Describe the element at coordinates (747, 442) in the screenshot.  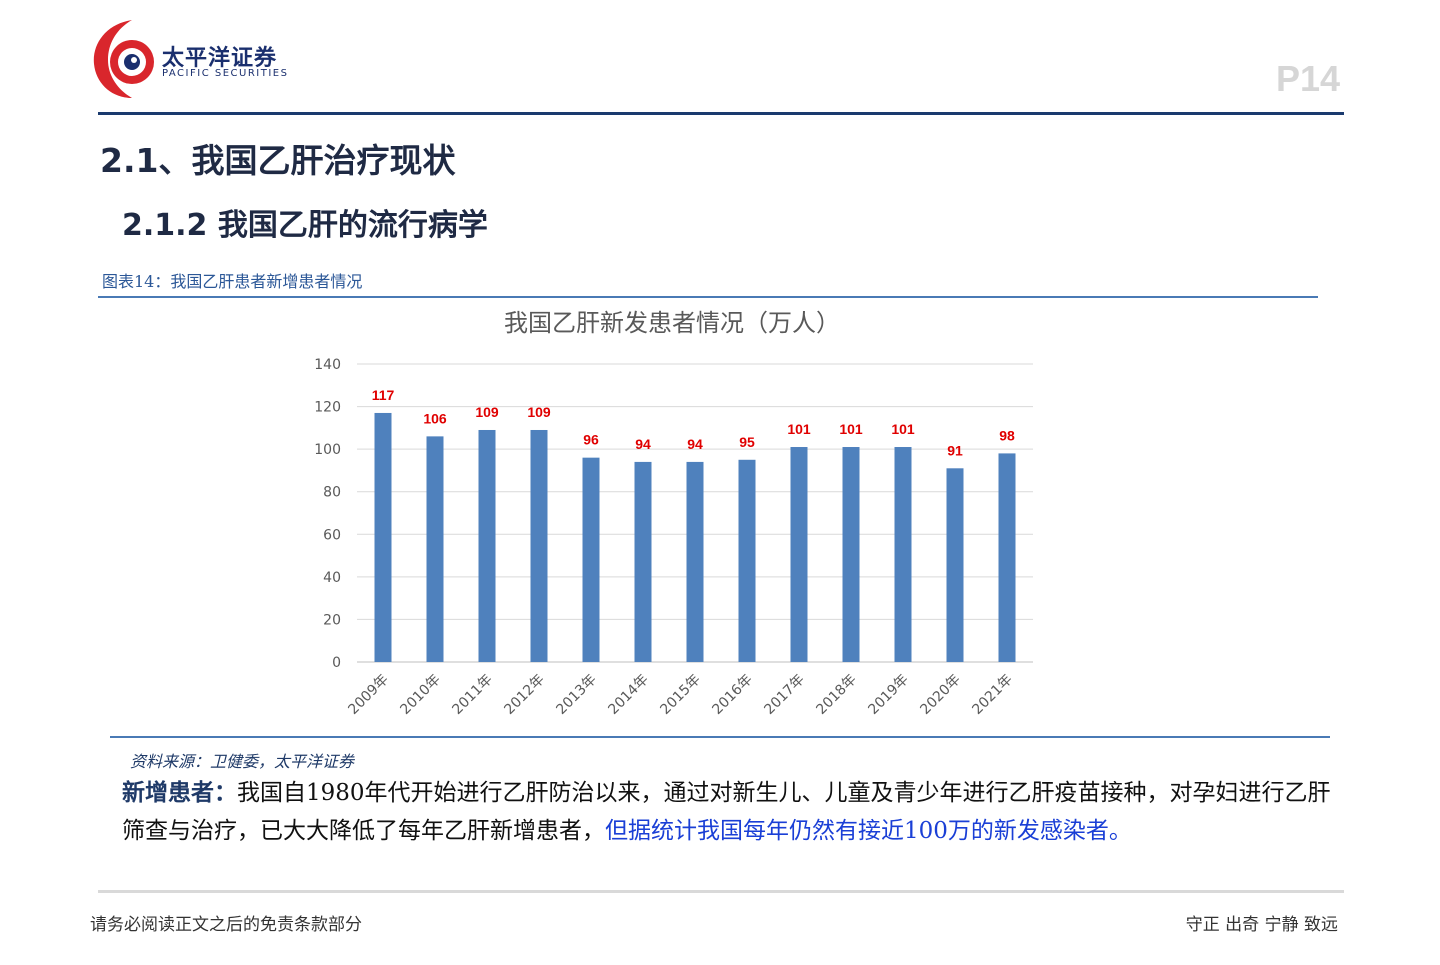
I see `bar-value-label: 95` at that location.